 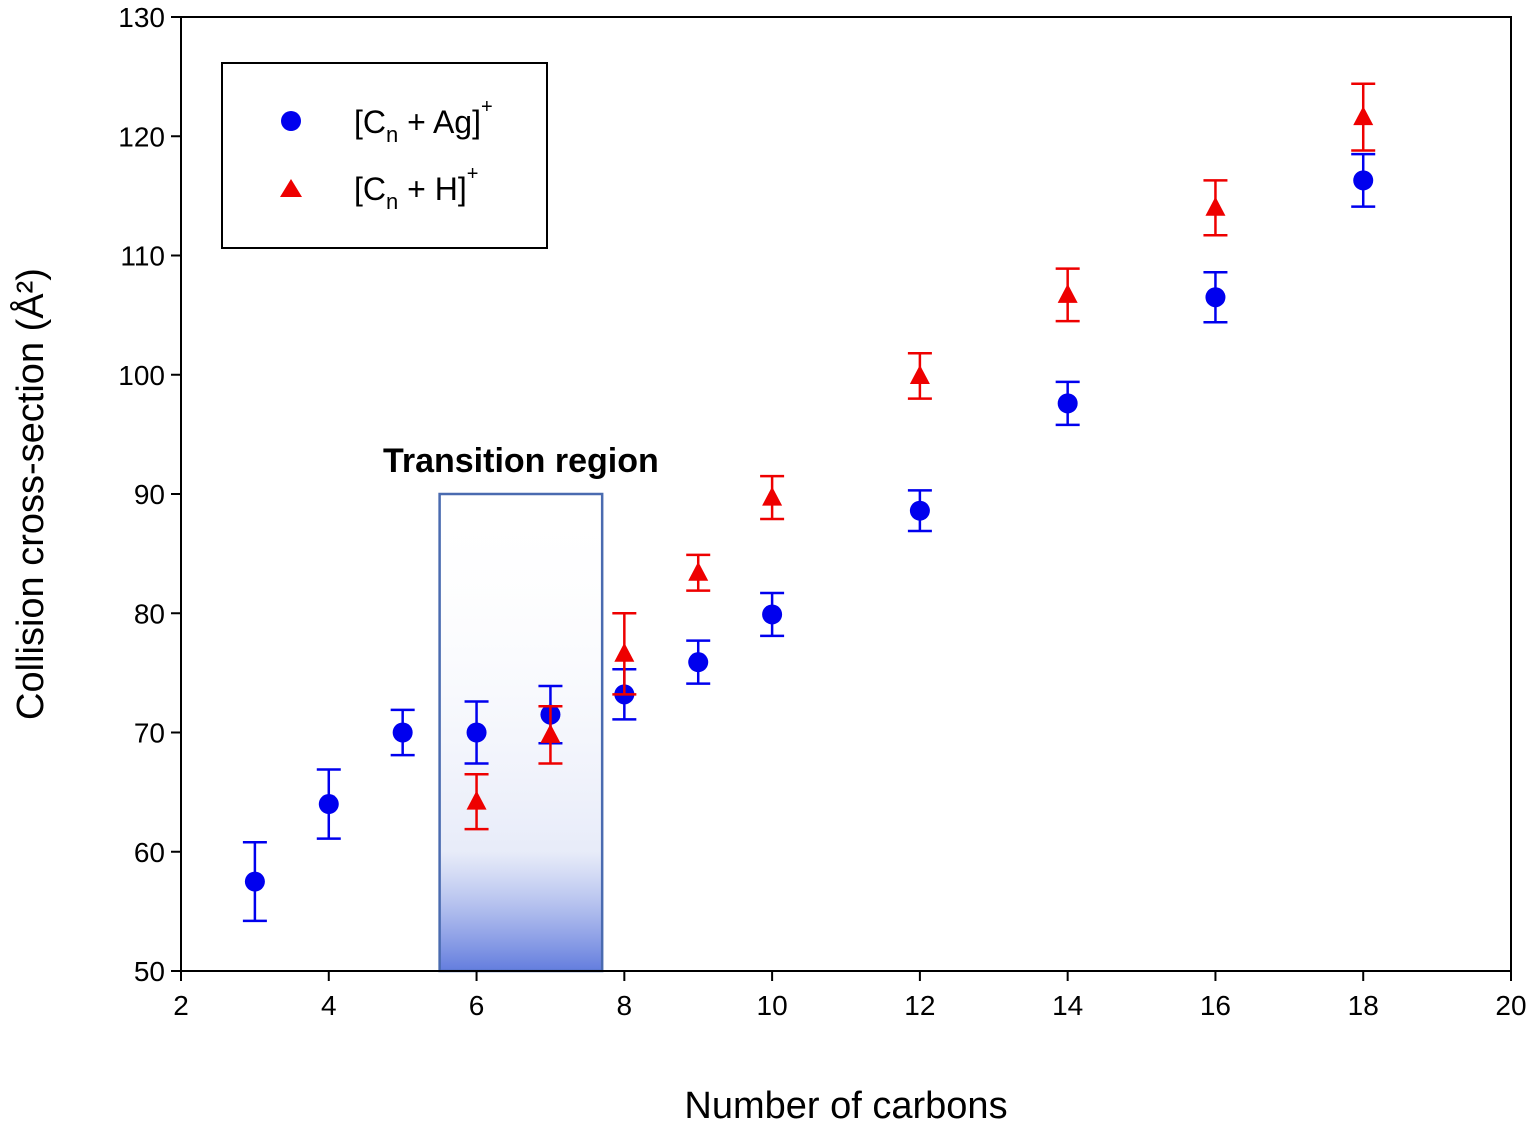 I want to click on x-tick-label: 8, so click(x=625, y=1005).